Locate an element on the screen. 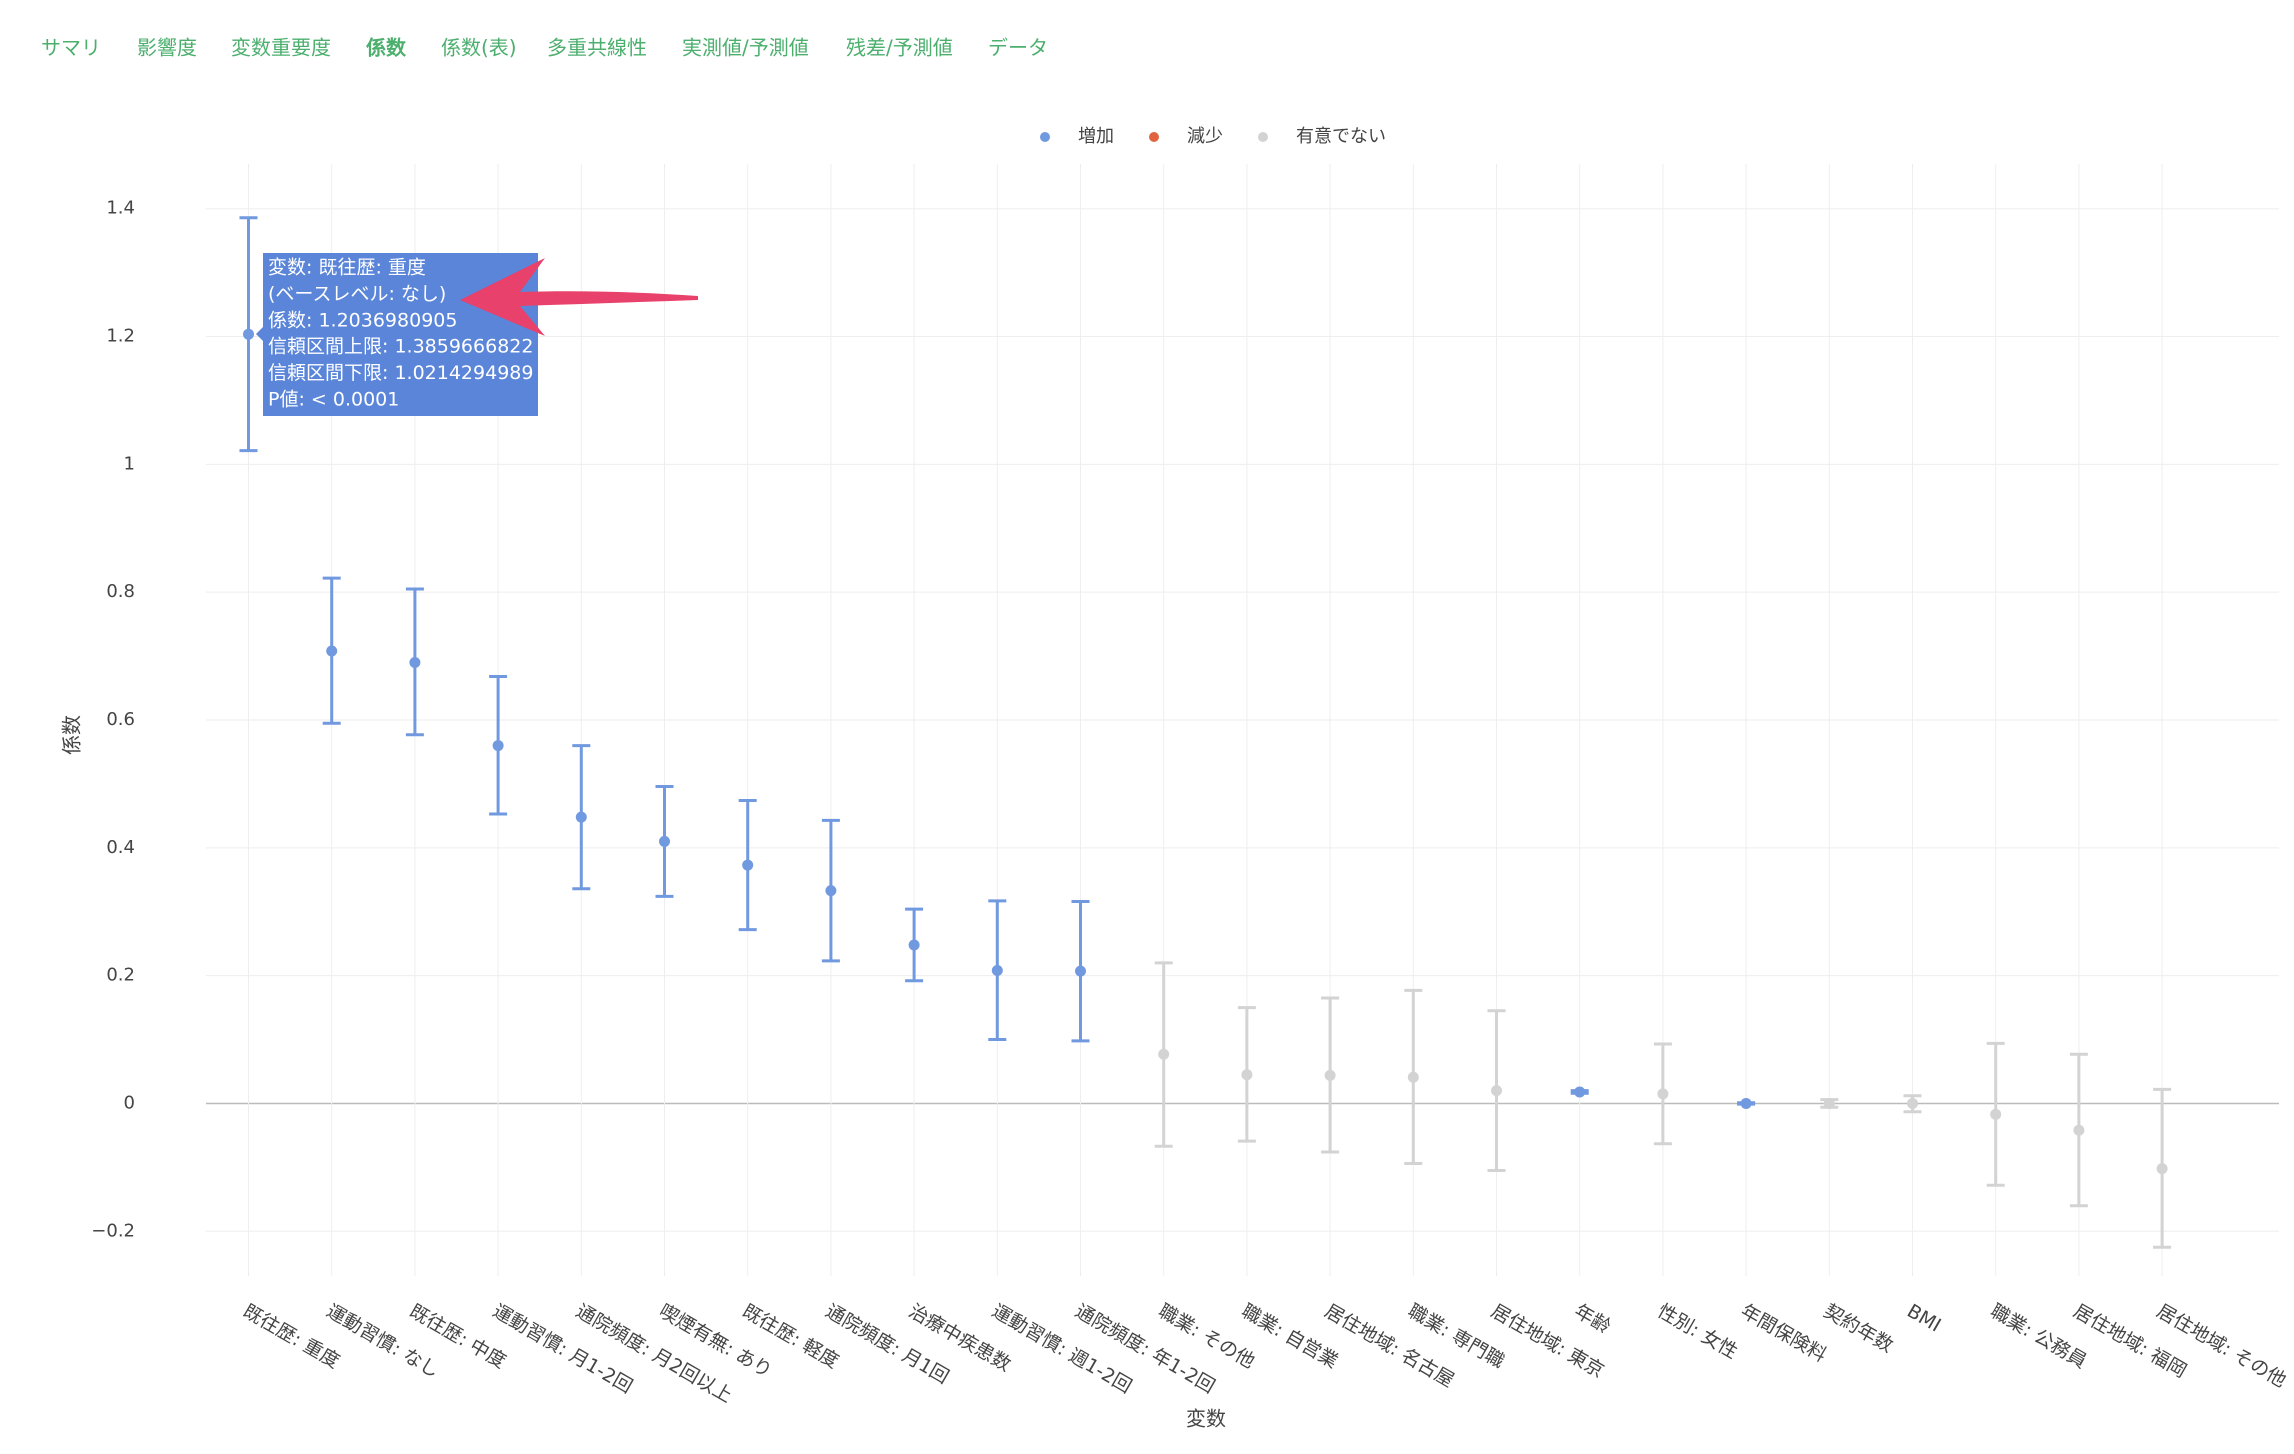 The height and width of the screenshot is (1454, 2294). tab: 係数 is located at coordinates (386, 48).